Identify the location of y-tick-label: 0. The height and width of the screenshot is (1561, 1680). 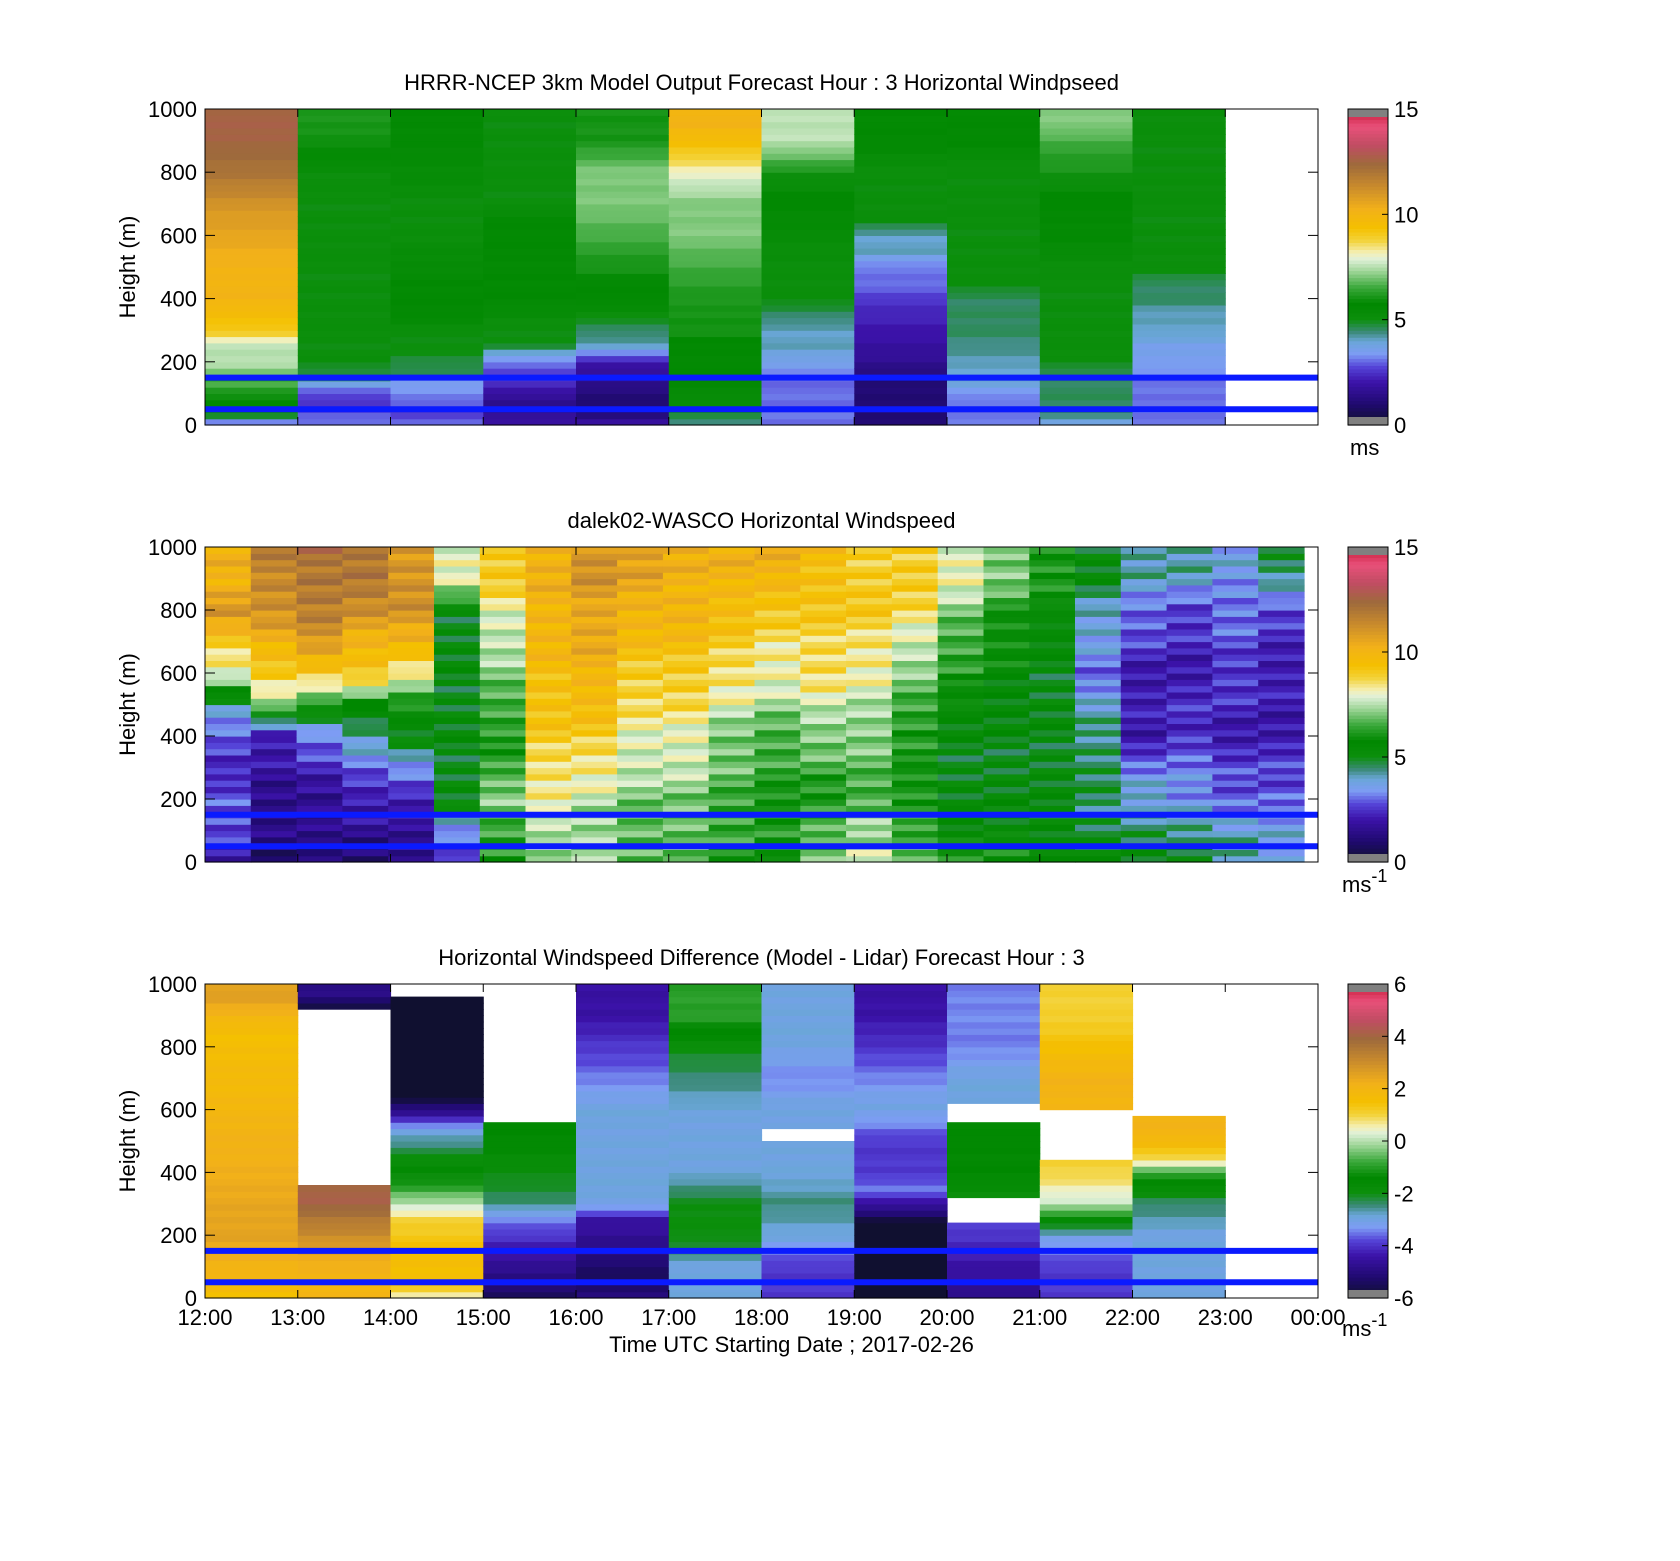
(191, 425).